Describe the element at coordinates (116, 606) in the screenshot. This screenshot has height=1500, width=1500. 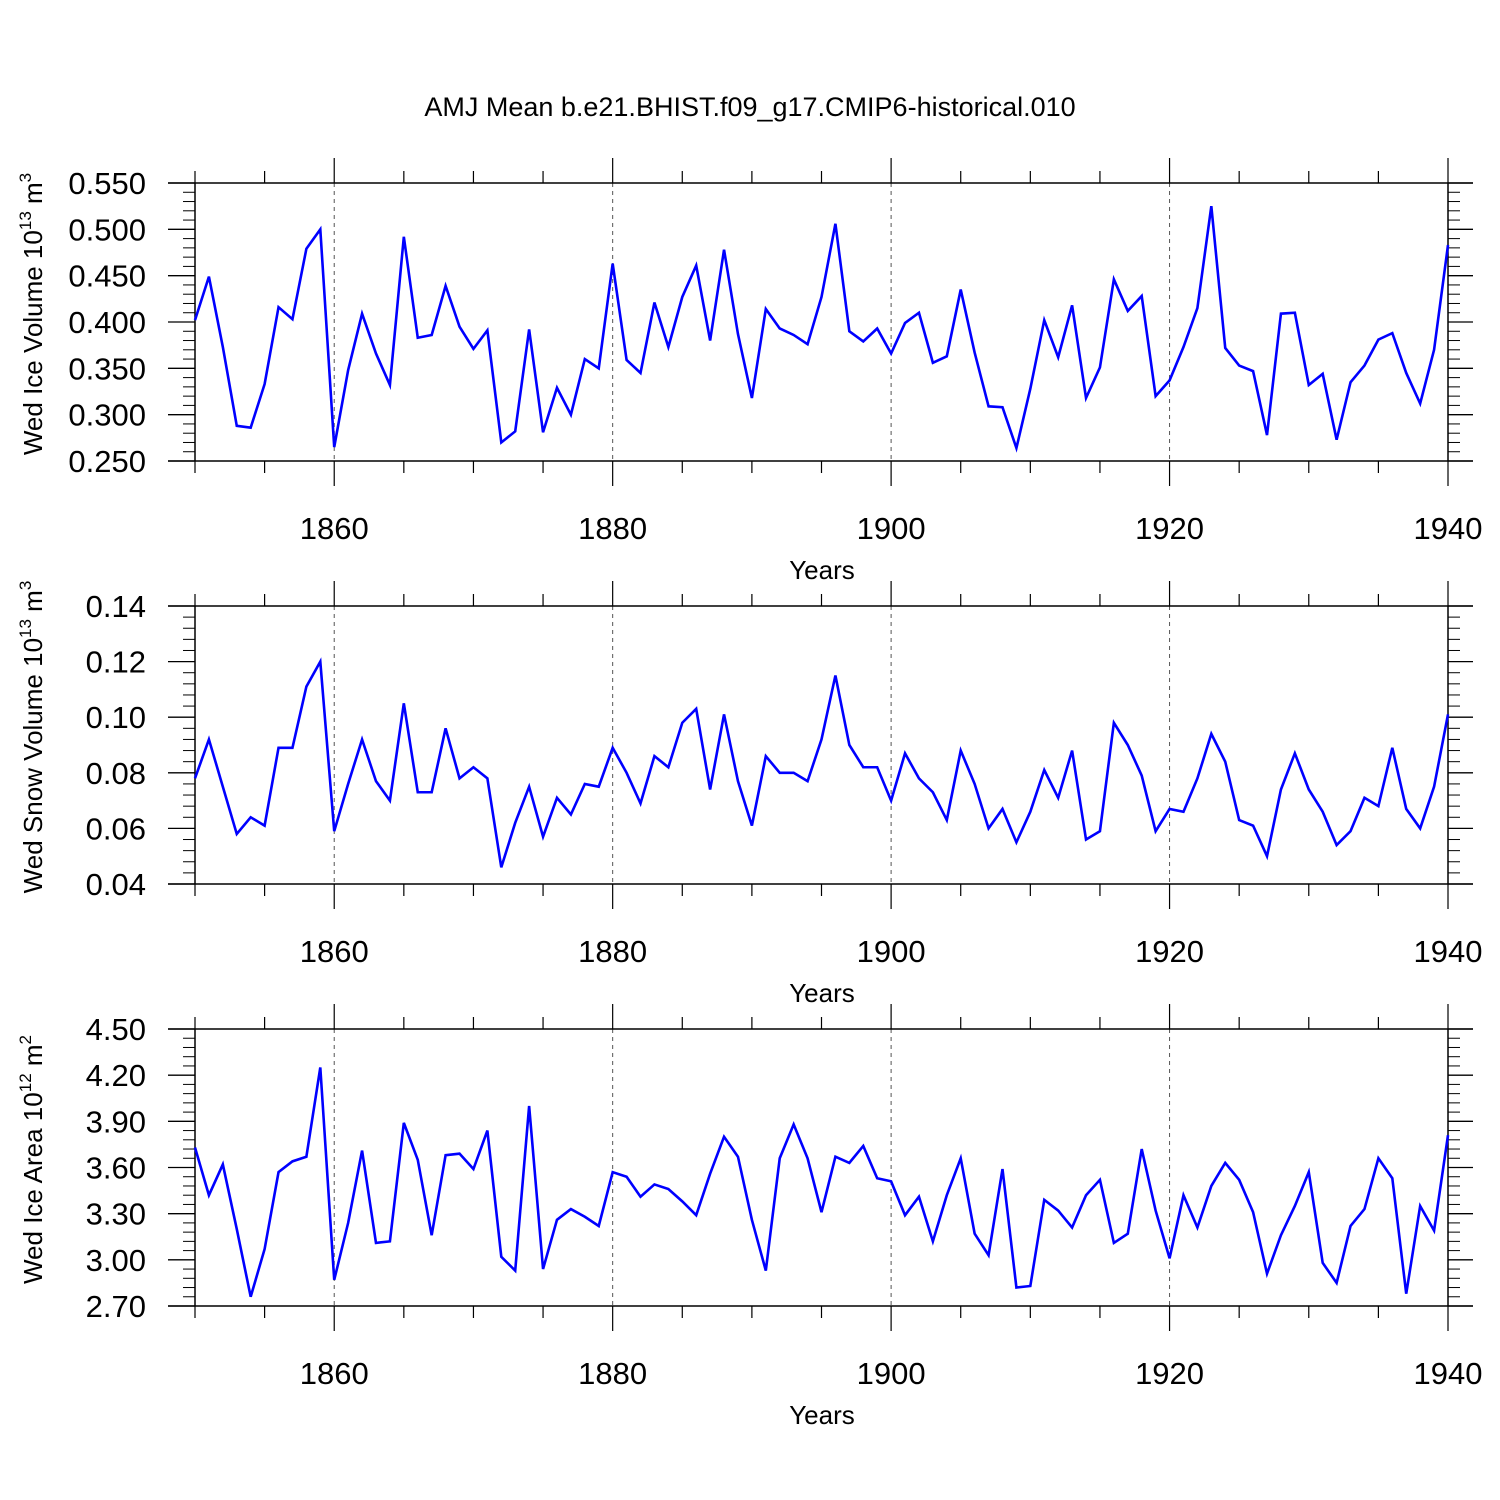
I see `y-tick-label: 0.14` at that location.